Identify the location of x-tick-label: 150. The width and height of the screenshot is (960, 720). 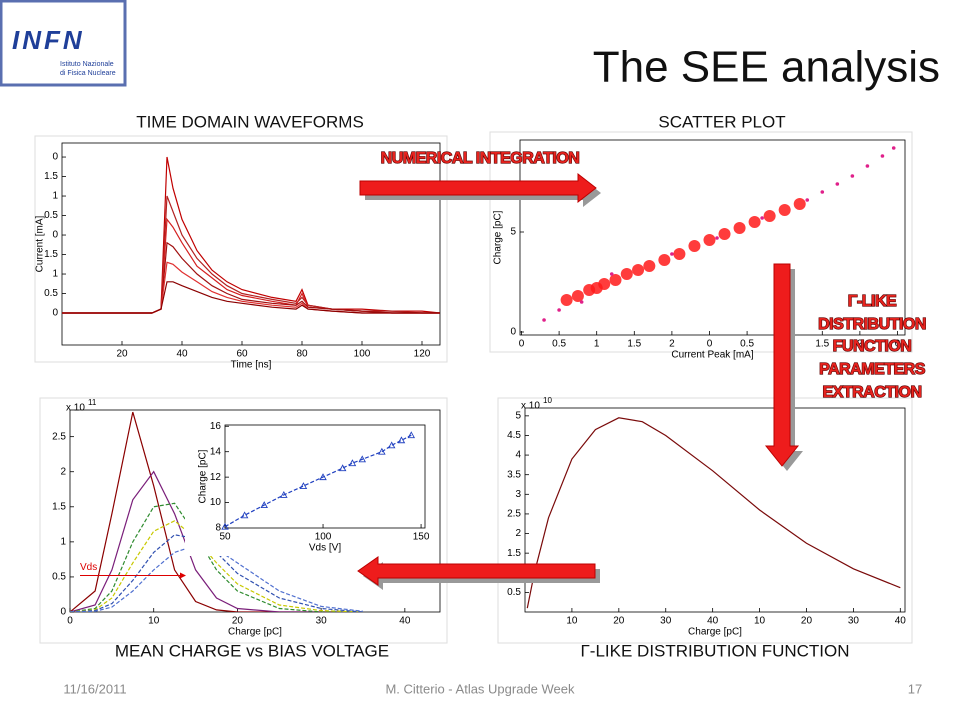
(421, 537).